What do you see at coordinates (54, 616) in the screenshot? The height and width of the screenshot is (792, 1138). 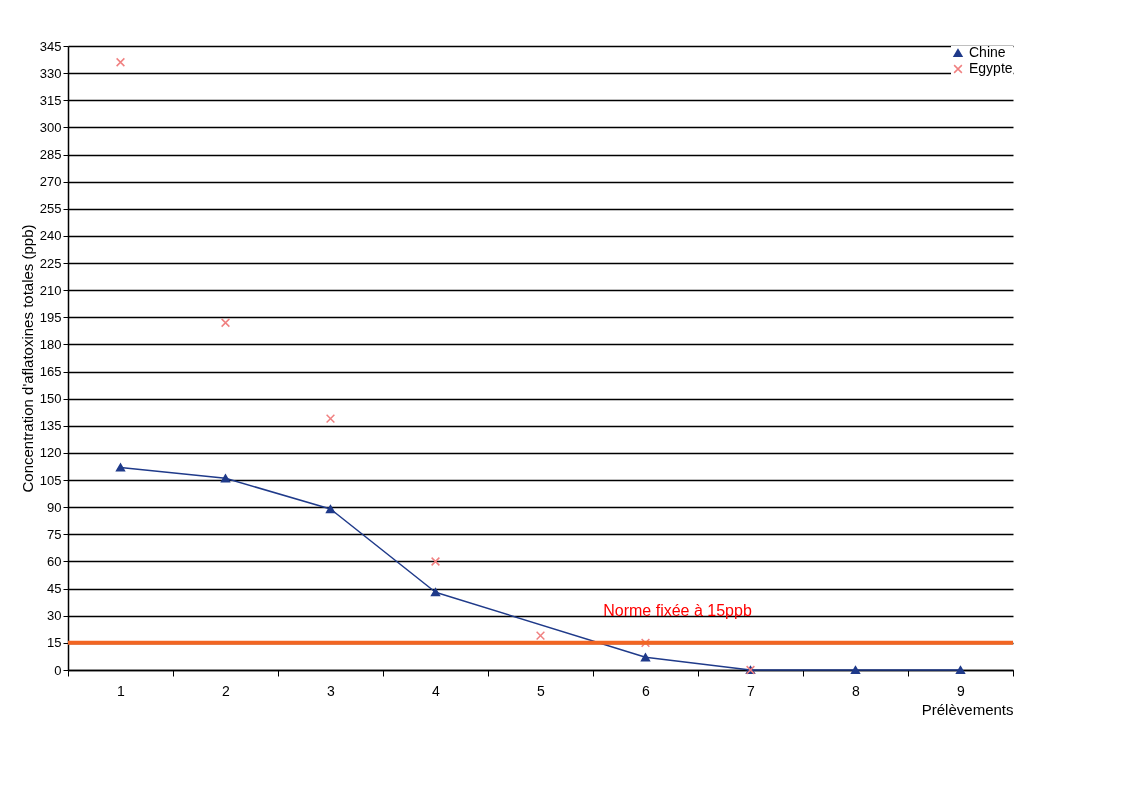 I see `y-tick-label: 30` at bounding box center [54, 616].